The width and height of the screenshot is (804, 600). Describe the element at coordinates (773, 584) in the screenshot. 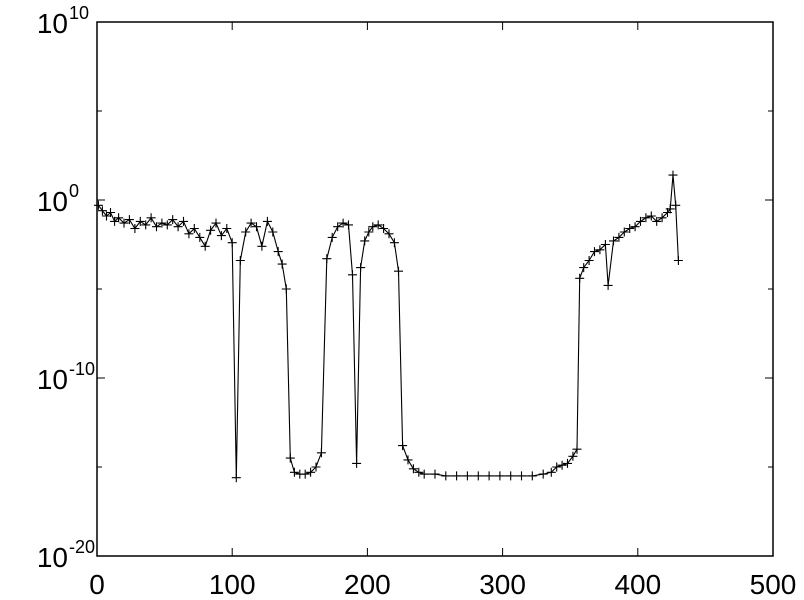

I see `x-tick-label: 500` at that location.